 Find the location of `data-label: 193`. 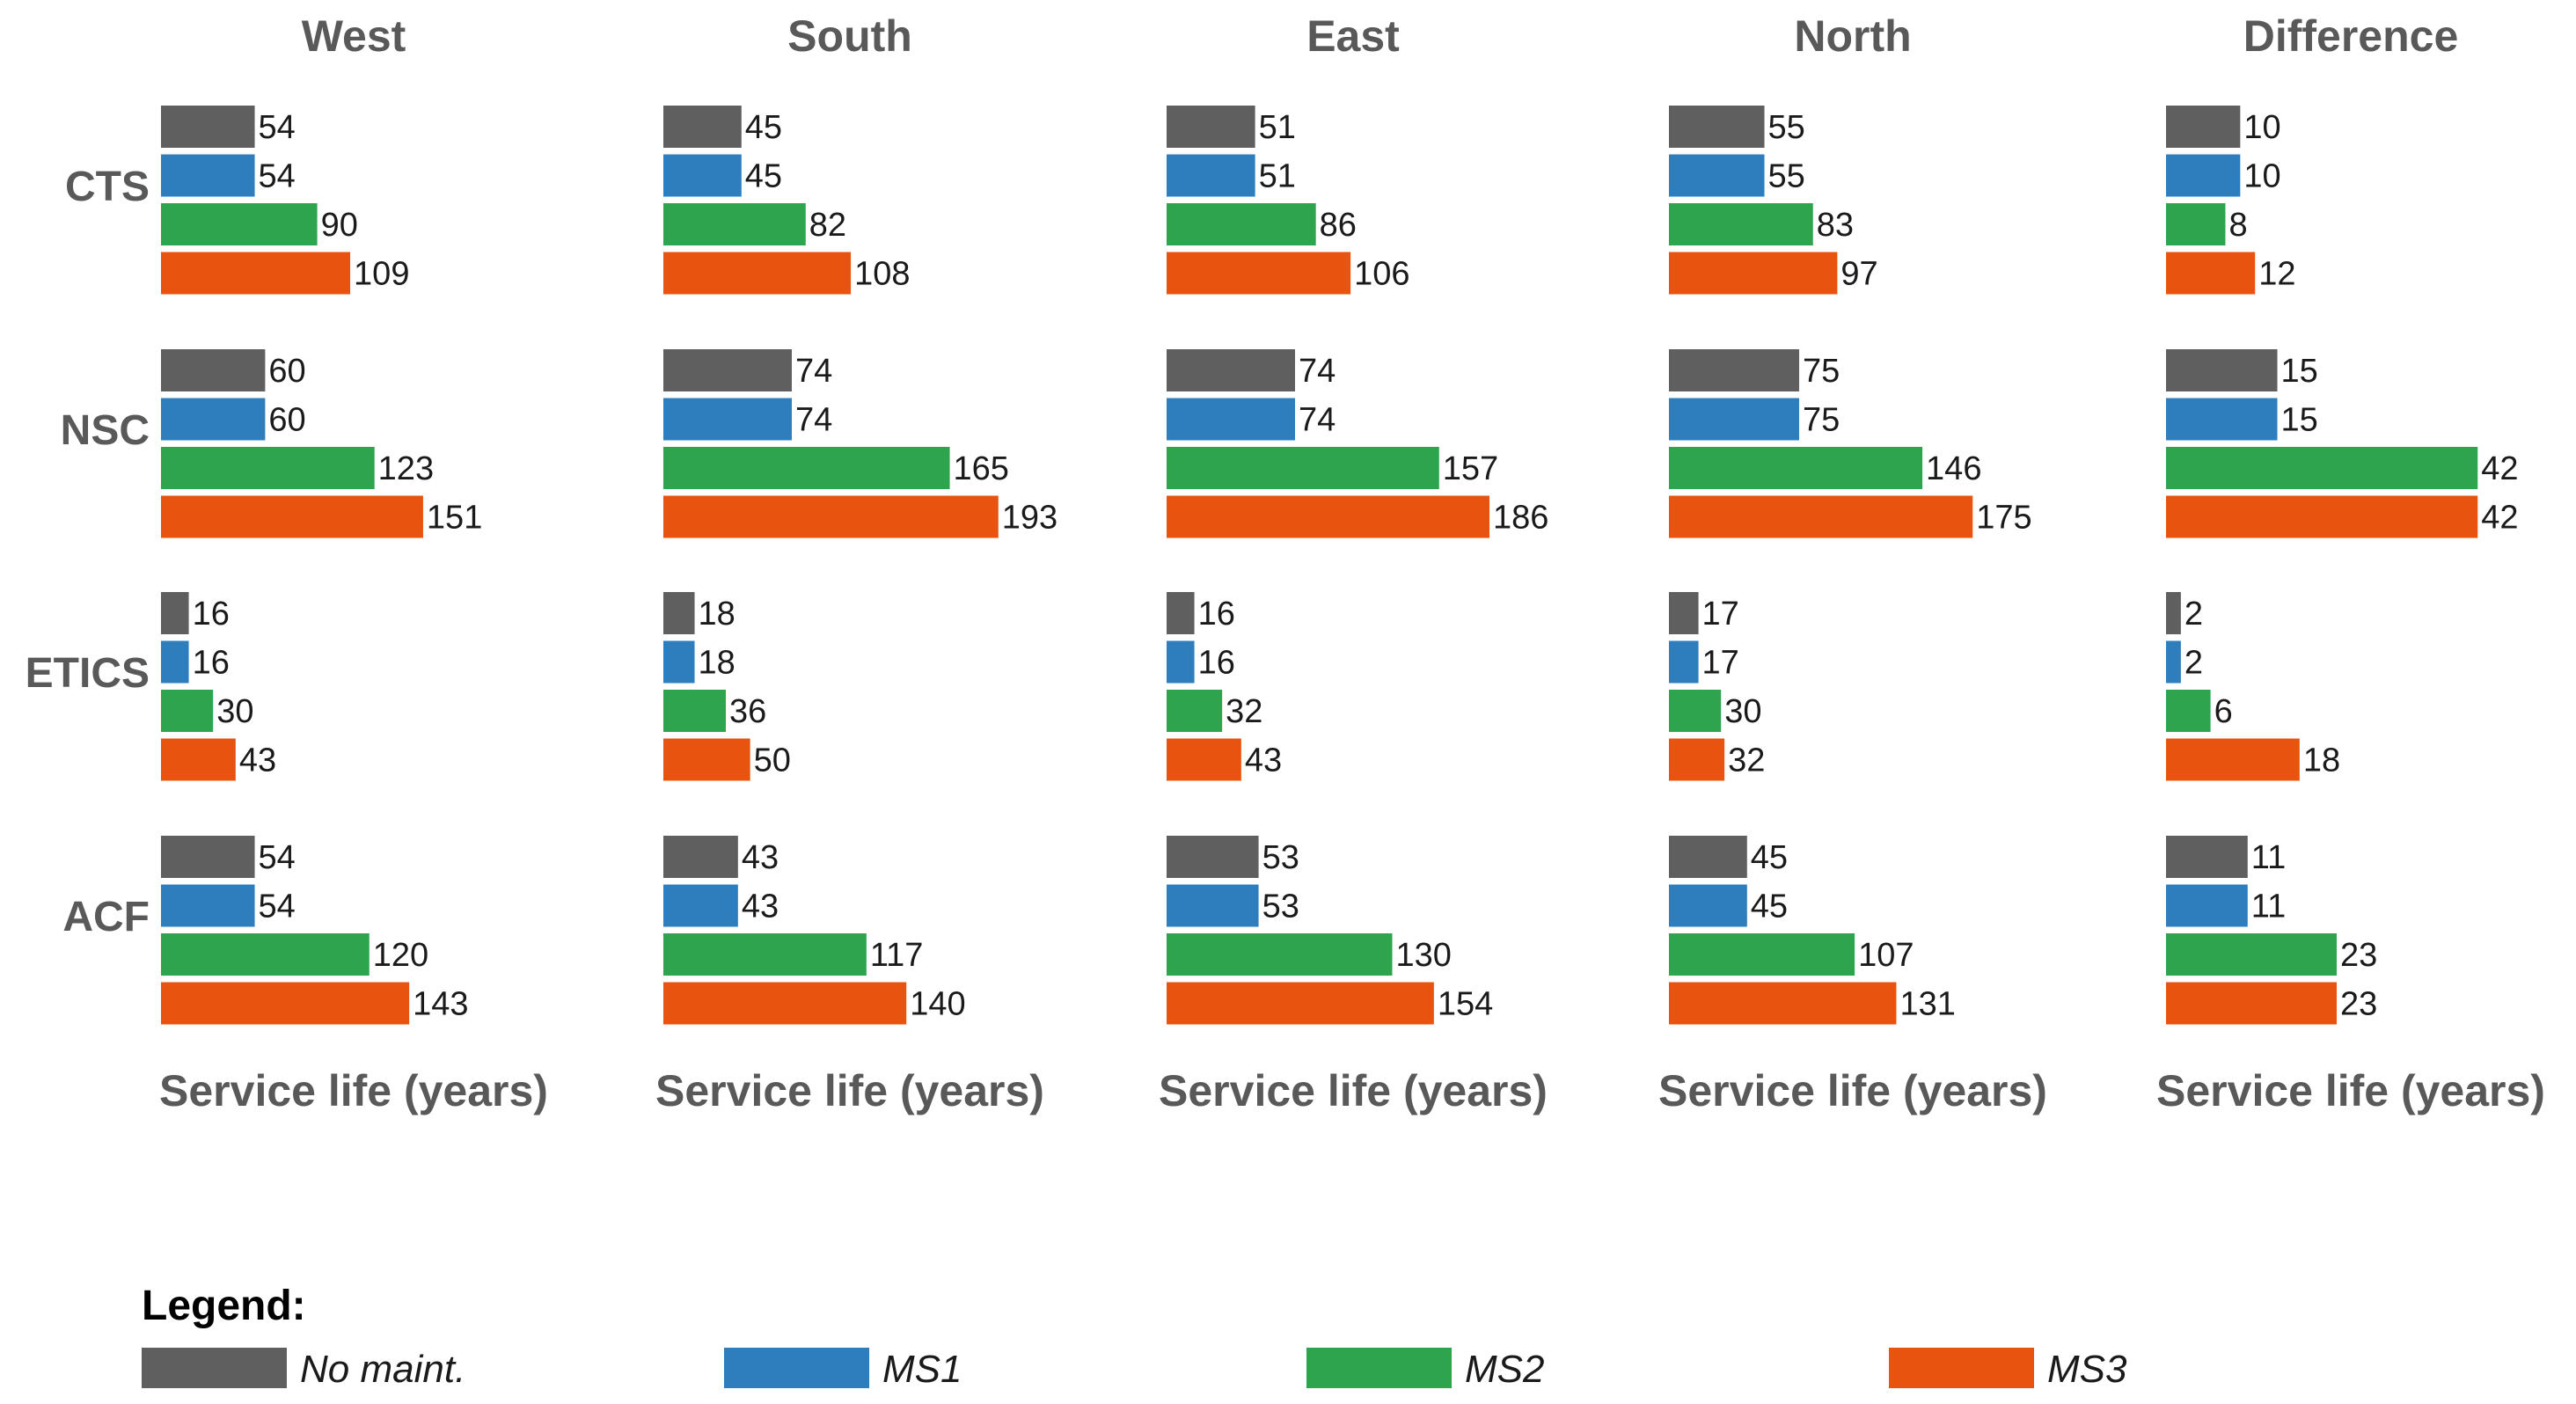

data-label: 193 is located at coordinates (1029, 518).